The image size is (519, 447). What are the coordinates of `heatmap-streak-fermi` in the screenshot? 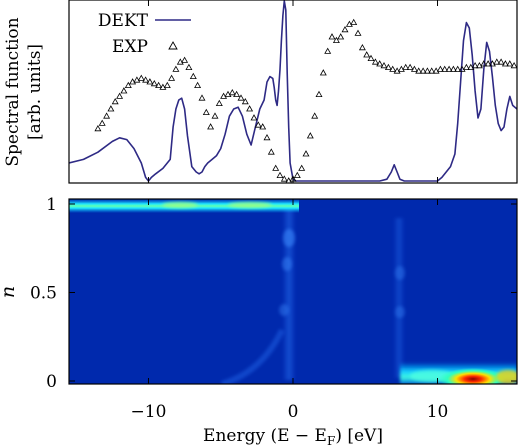 It's located at (289, 292).